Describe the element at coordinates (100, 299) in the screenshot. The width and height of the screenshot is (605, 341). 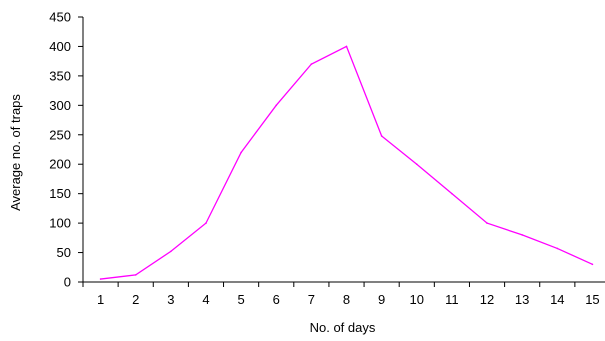
I see `x-tick-label: 1` at that location.